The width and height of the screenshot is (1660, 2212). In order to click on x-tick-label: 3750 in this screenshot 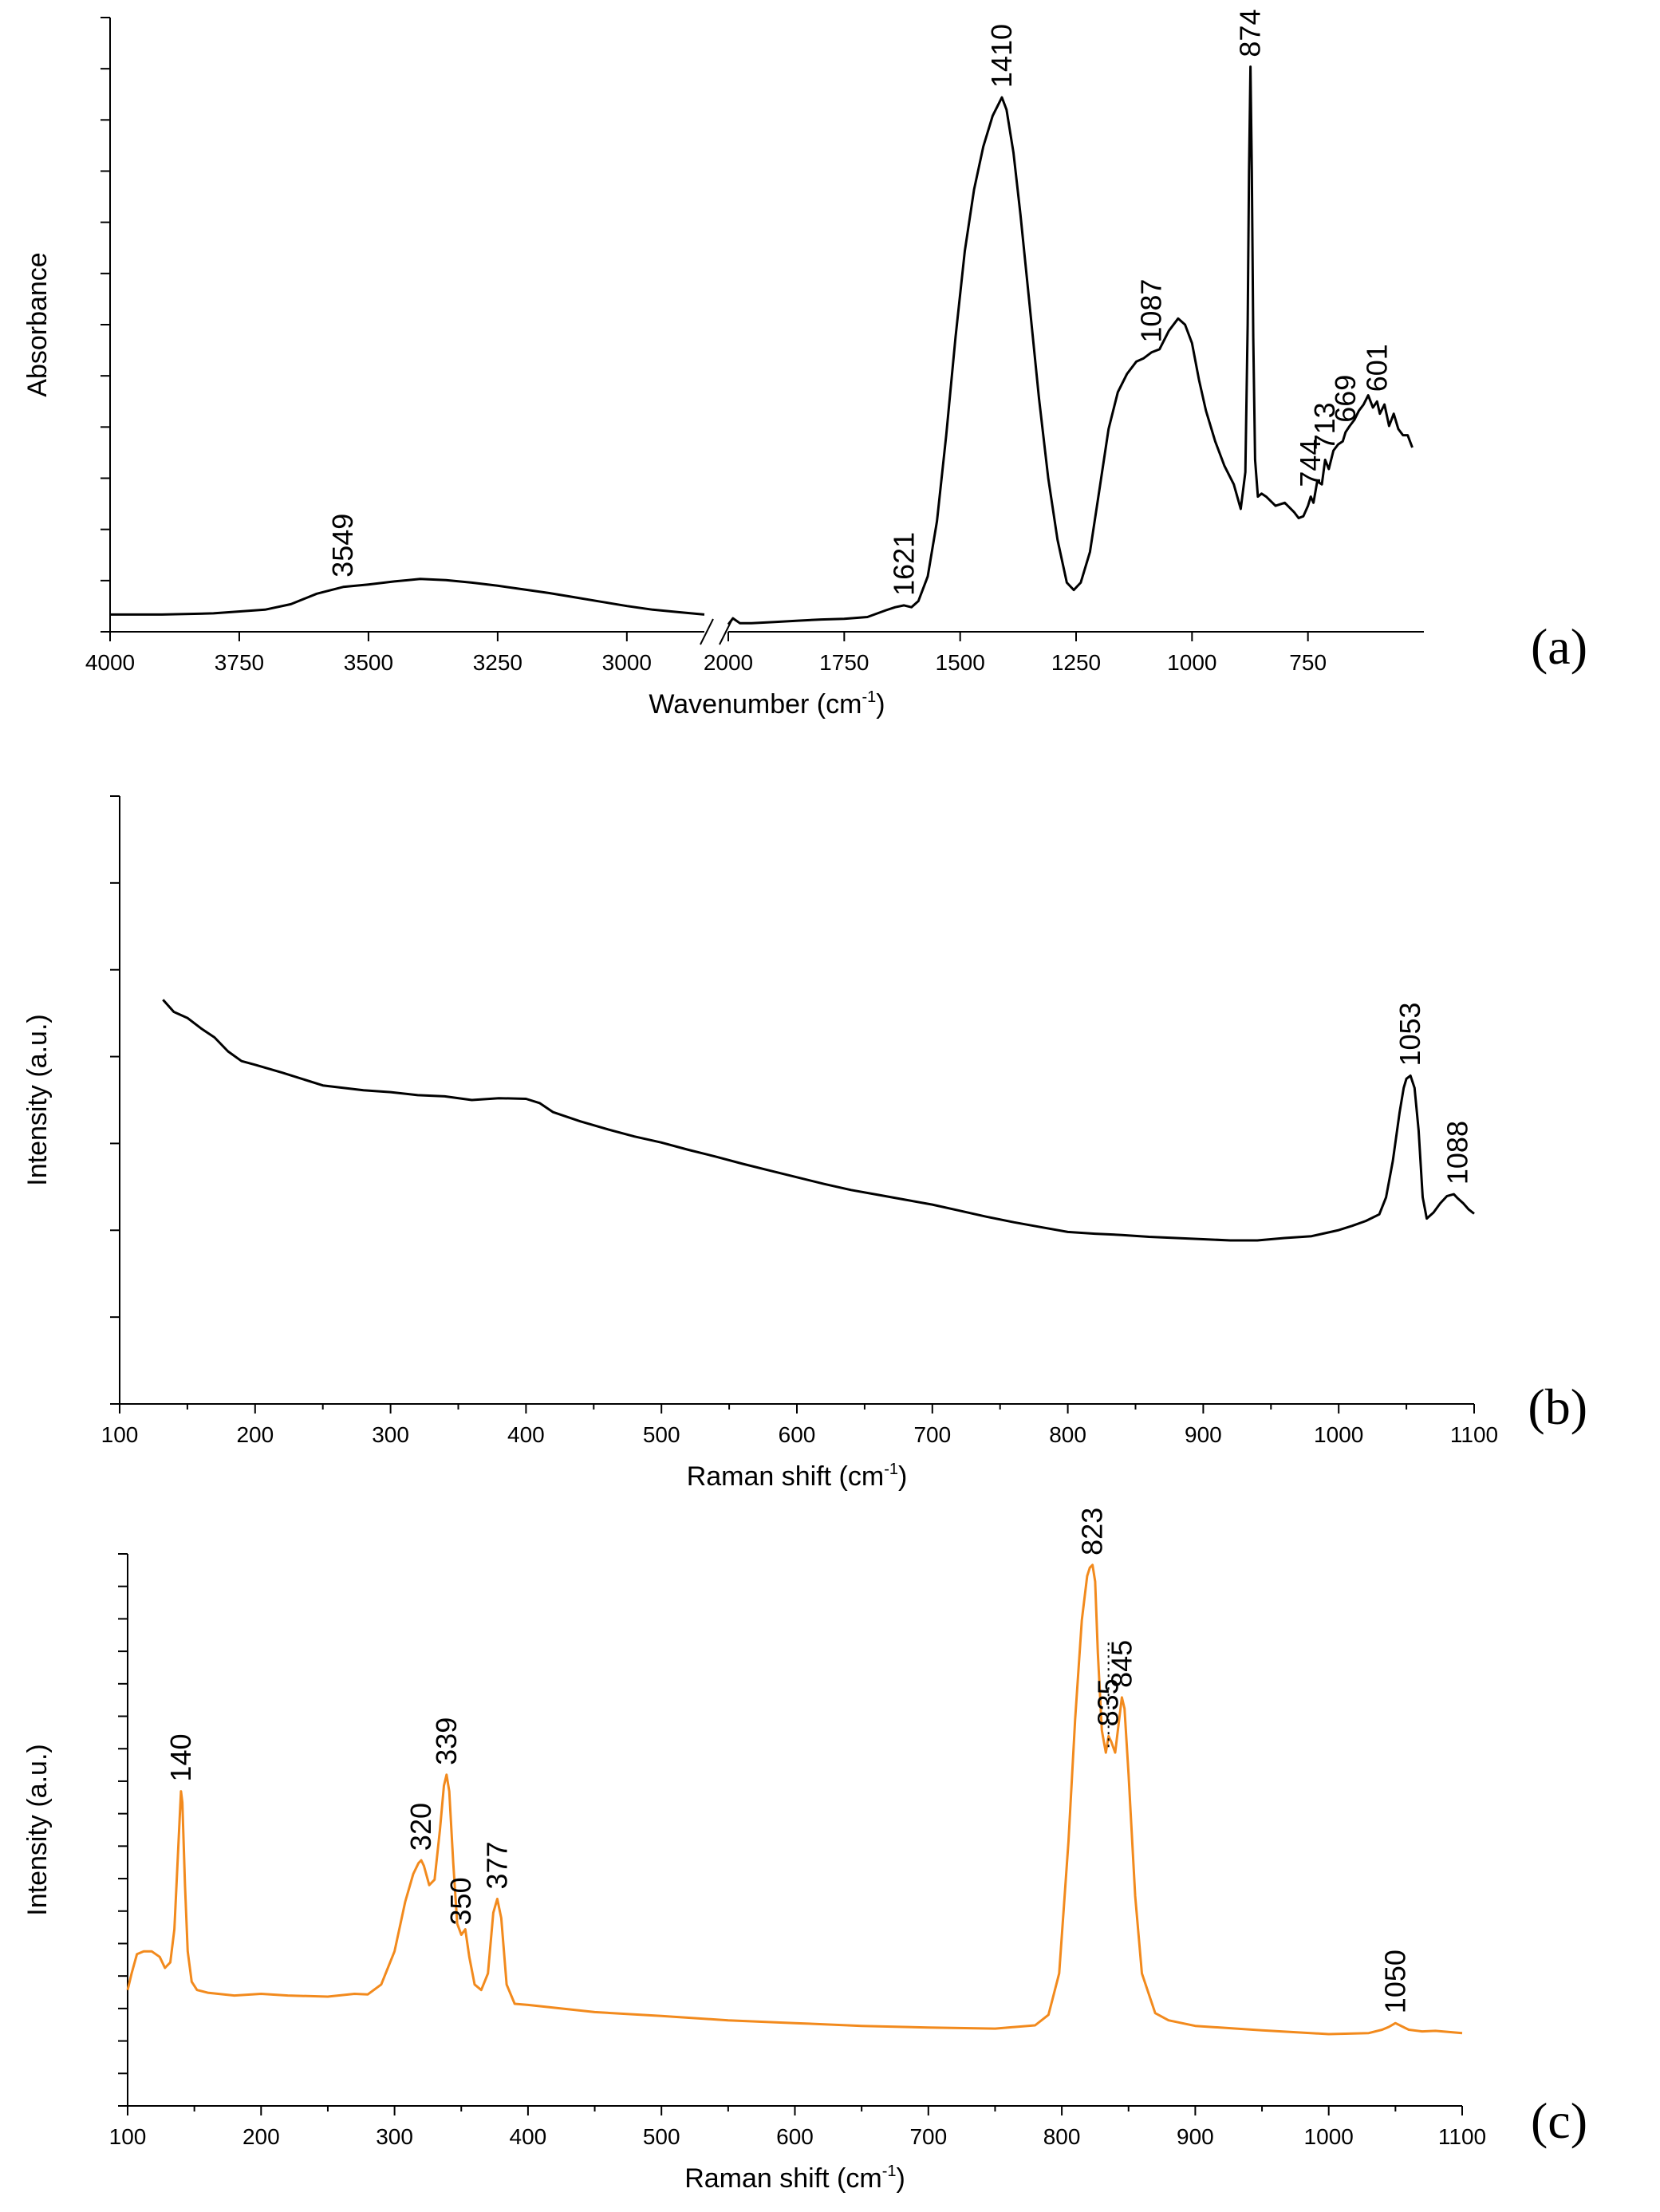, I will do `click(240, 663)`.